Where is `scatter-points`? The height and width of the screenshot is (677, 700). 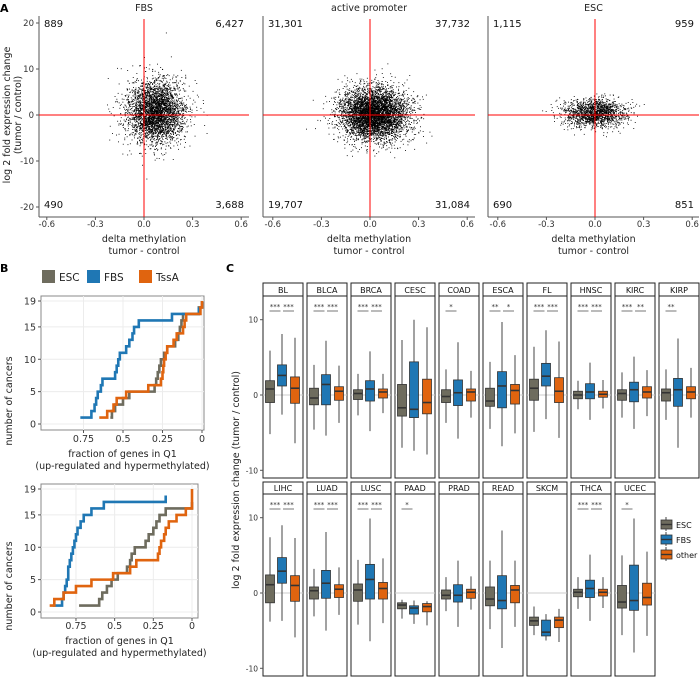 scatter-points is located at coordinates (157, 106).